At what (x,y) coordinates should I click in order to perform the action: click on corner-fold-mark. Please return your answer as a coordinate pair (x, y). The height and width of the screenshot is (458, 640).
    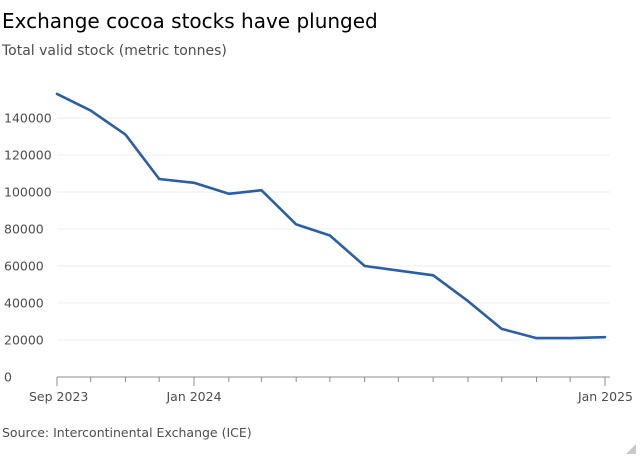
    Looking at the image, I should click on (631, 449).